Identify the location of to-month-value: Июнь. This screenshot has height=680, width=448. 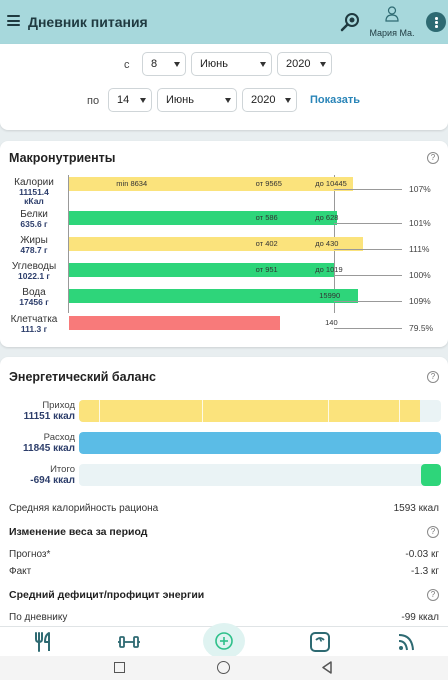
(180, 100).